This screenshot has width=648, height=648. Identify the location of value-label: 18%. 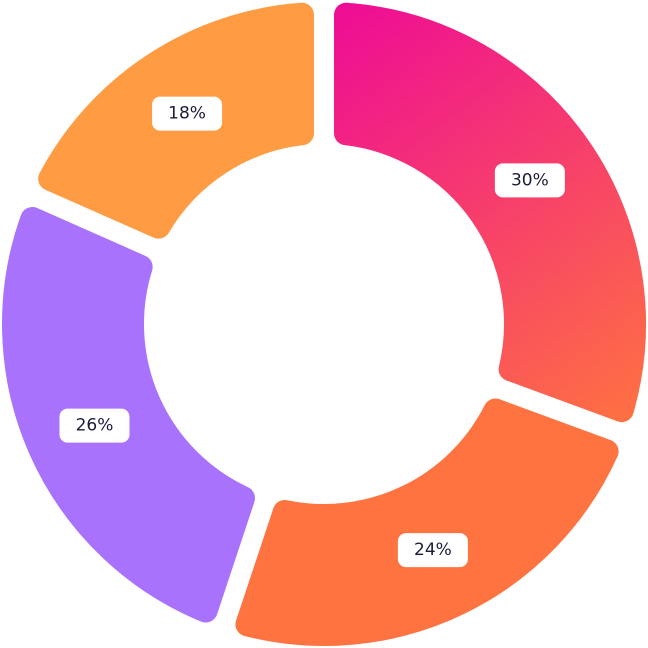
(187, 114).